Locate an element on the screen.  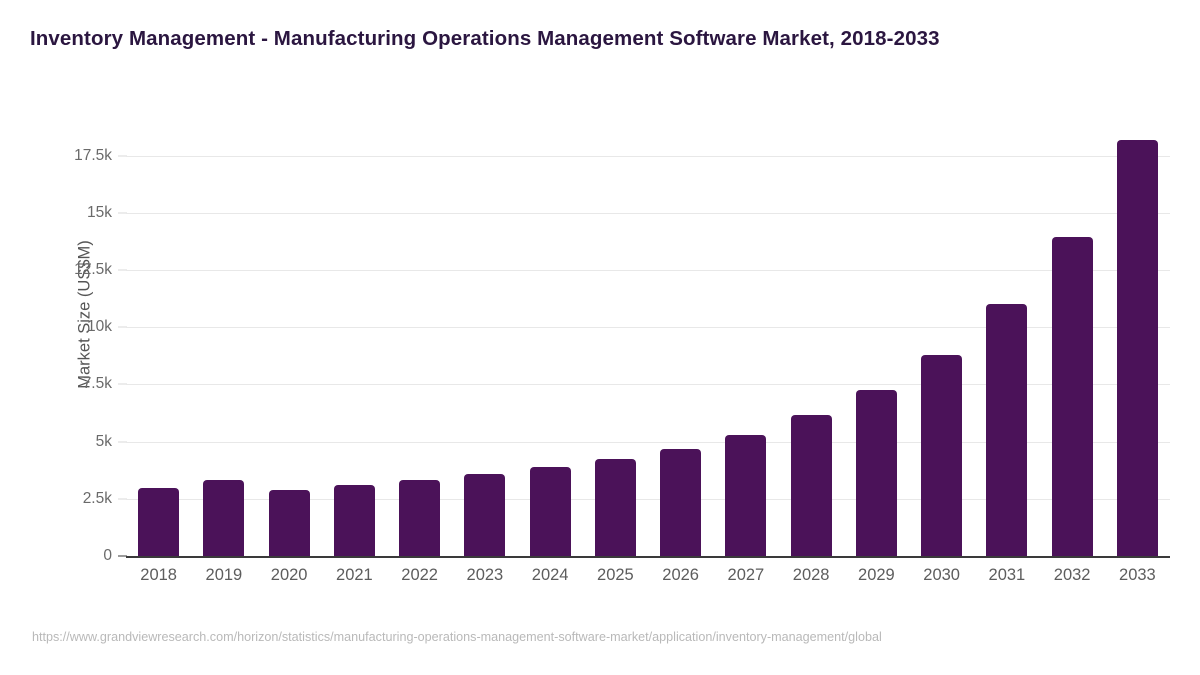
x-tick-label-2022: 2022 is located at coordinates (419, 575).